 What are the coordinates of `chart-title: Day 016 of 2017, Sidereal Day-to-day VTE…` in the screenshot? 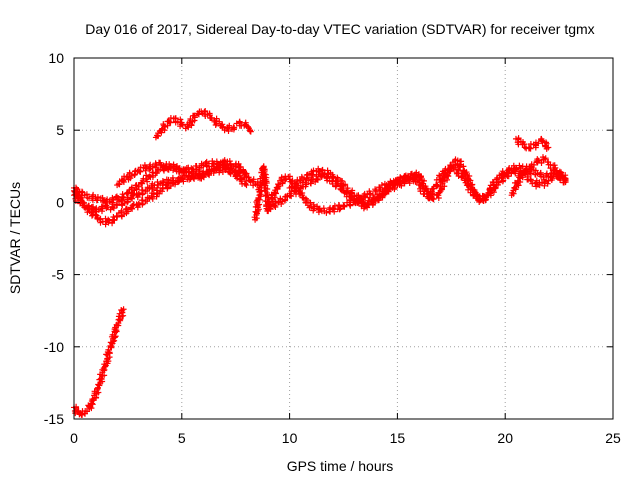 It's located at (339, 29).